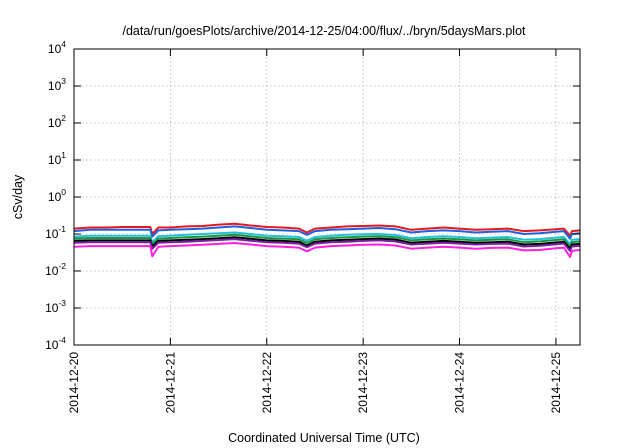  What do you see at coordinates (63, 81) in the screenshot?
I see `y-tick-exponent: 3` at bounding box center [63, 81].